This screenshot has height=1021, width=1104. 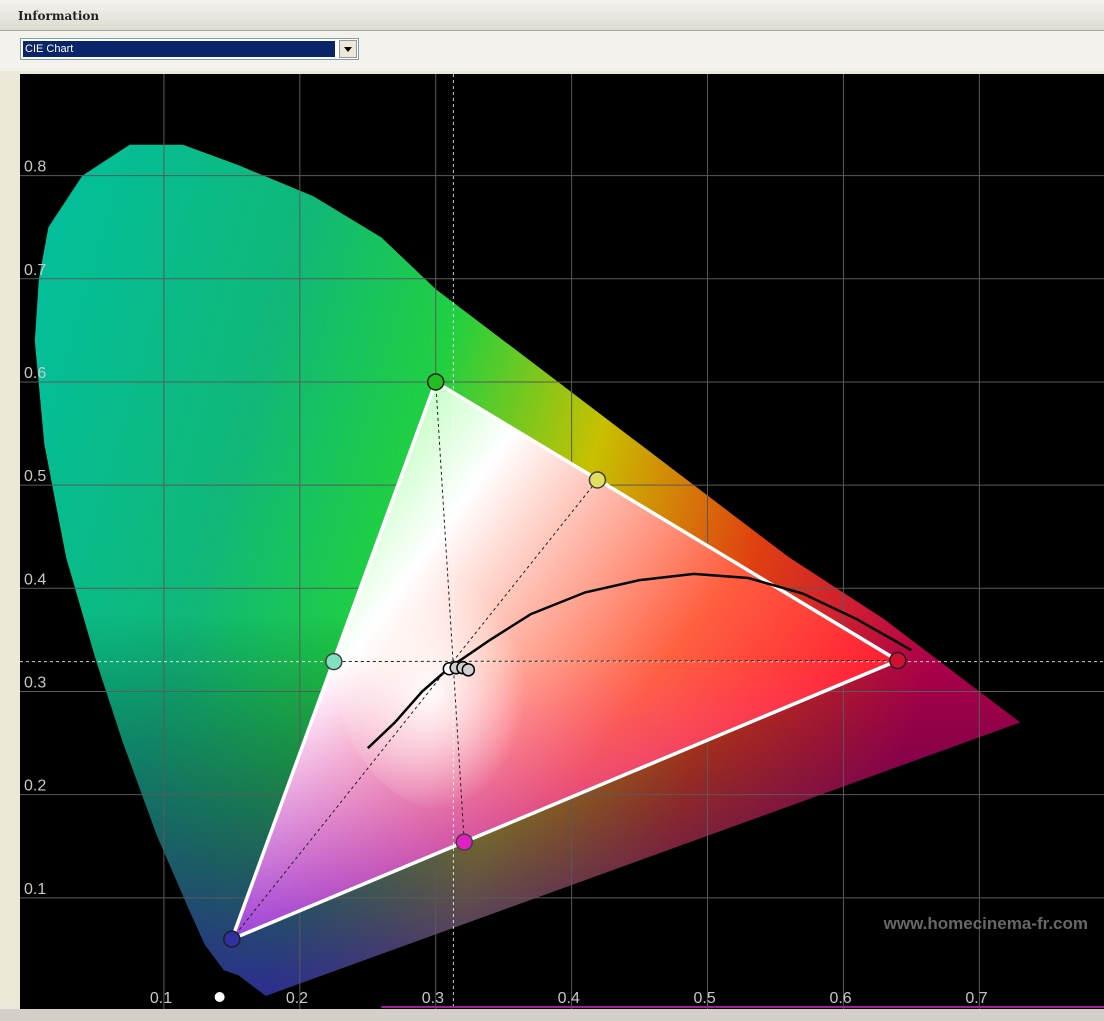 What do you see at coordinates (219, 997) in the screenshot?
I see `axis-marker` at bounding box center [219, 997].